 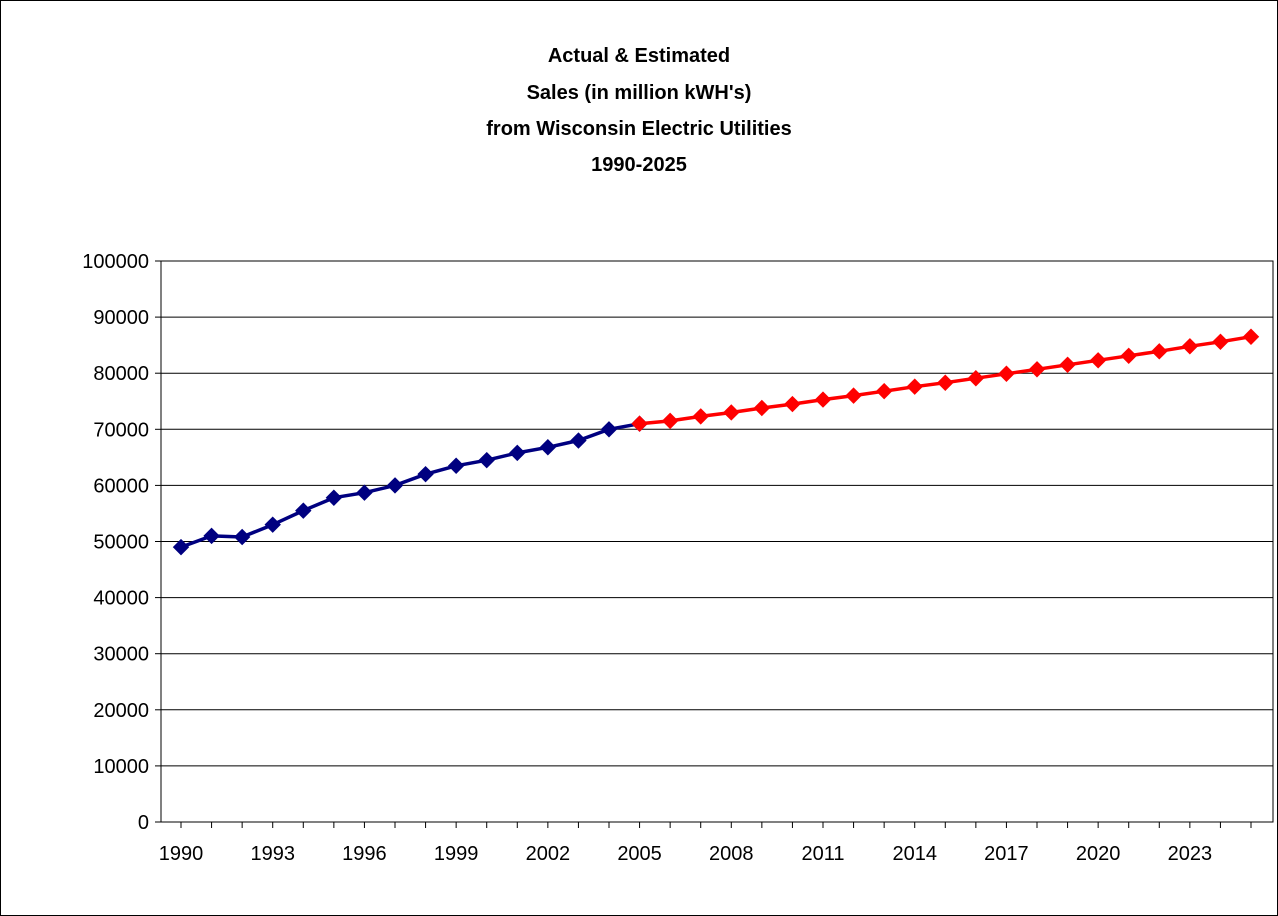 I want to click on x-tick-label: 2005, so click(x=639, y=854).